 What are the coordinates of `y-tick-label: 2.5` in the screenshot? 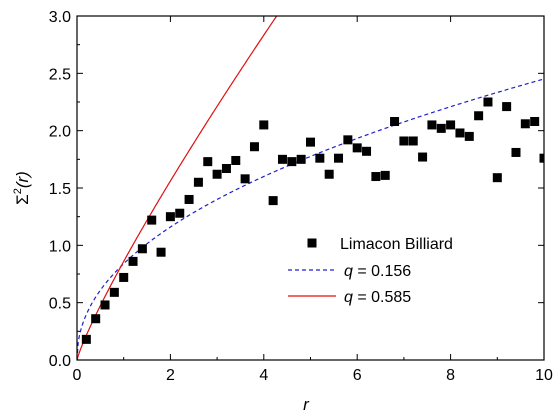 It's located at (60, 74).